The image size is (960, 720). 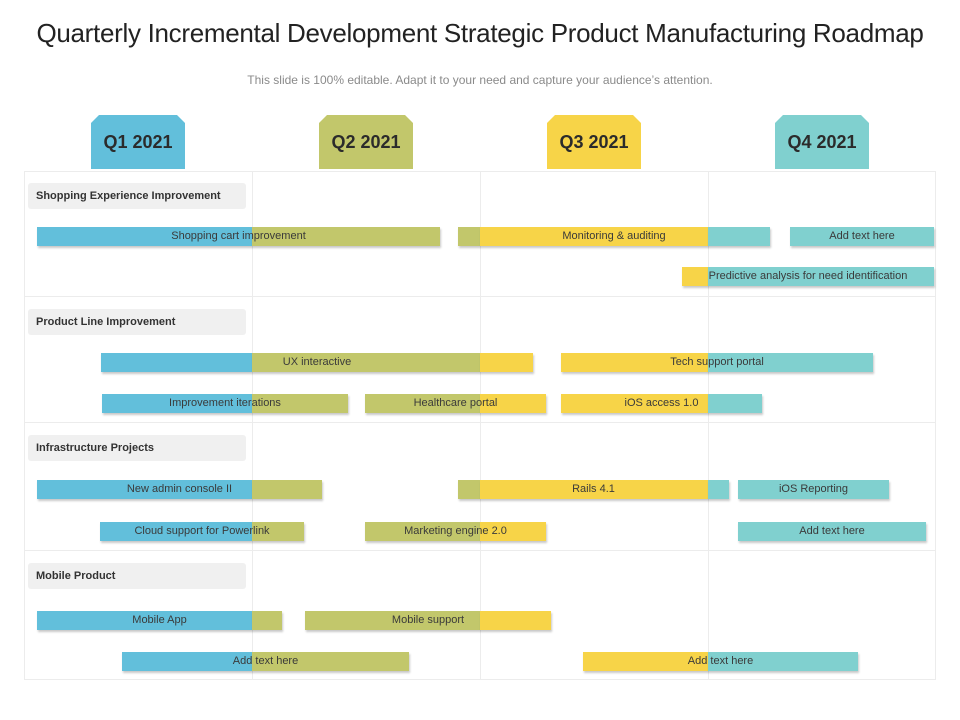 I want to click on quarter-tab-4: Q4 2021, so click(x=822, y=142).